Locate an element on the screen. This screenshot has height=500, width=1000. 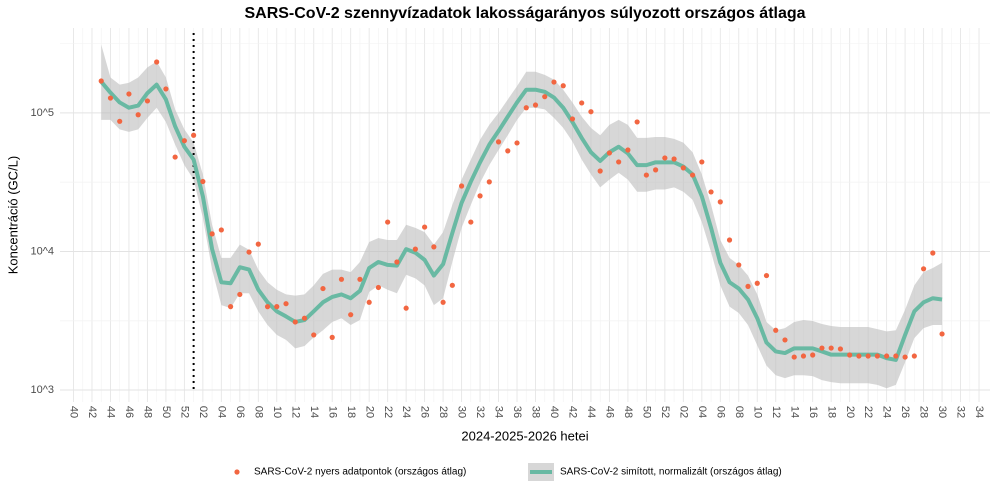
x-tick-label: 06 is located at coordinates (240, 412).